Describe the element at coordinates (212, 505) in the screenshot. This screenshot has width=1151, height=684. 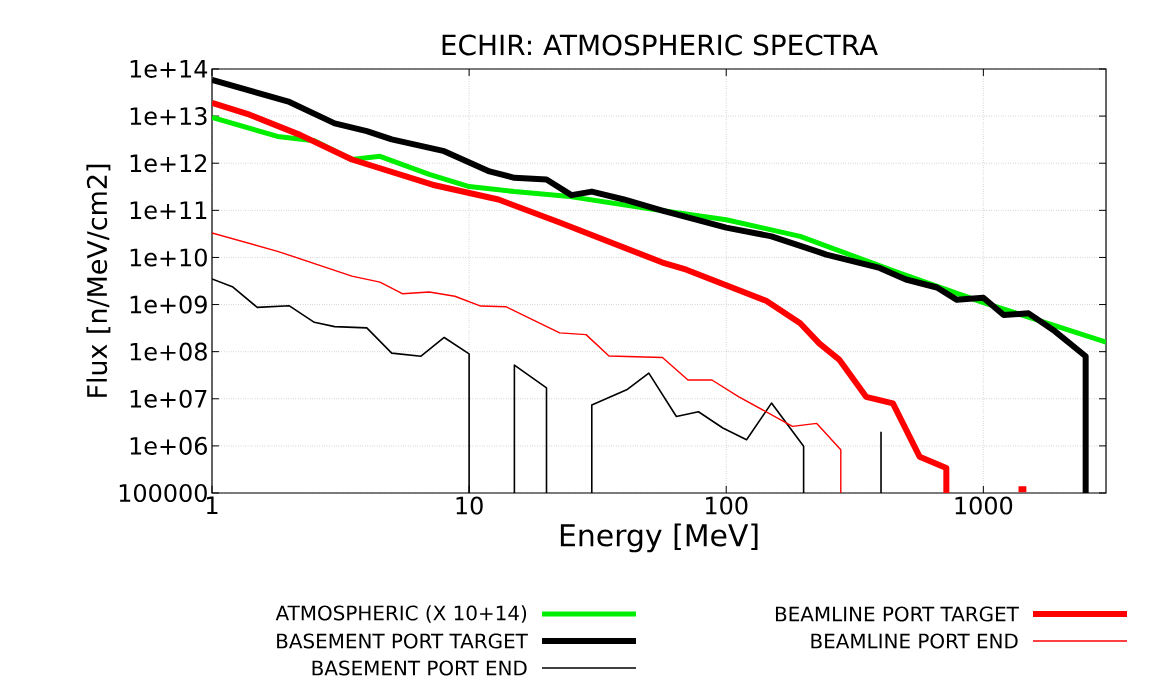
I see `x-tick-label: 1` at that location.